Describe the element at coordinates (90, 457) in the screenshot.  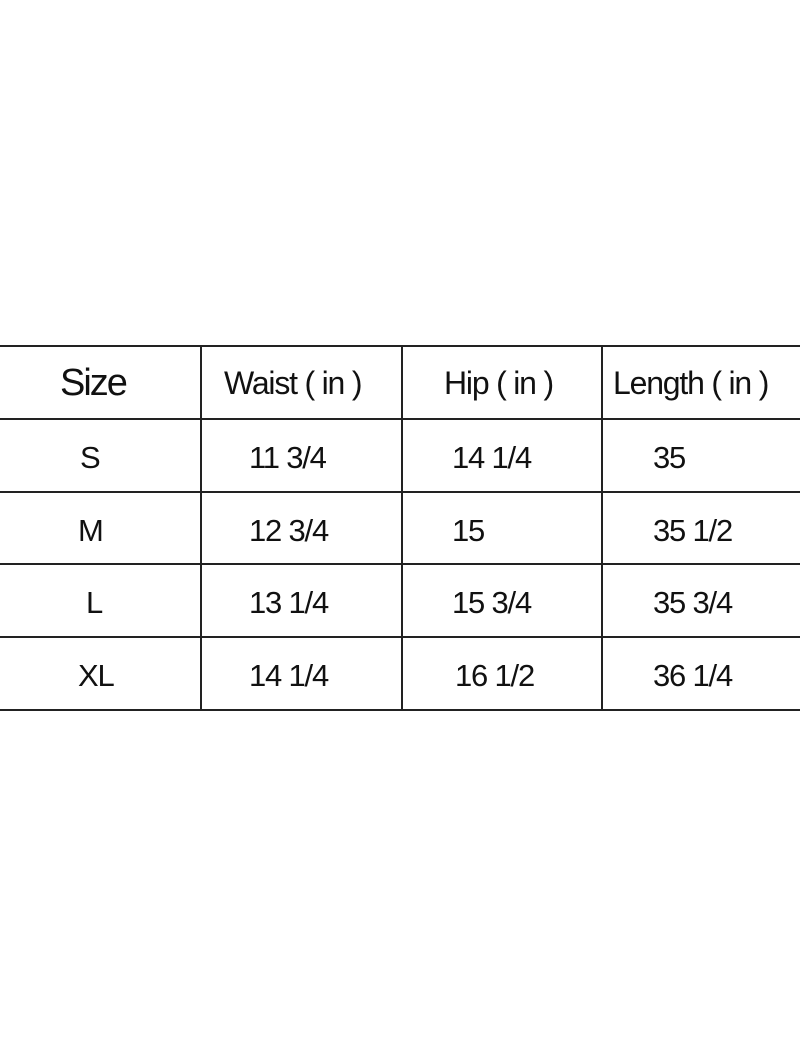
I see `size-label: S` at that location.